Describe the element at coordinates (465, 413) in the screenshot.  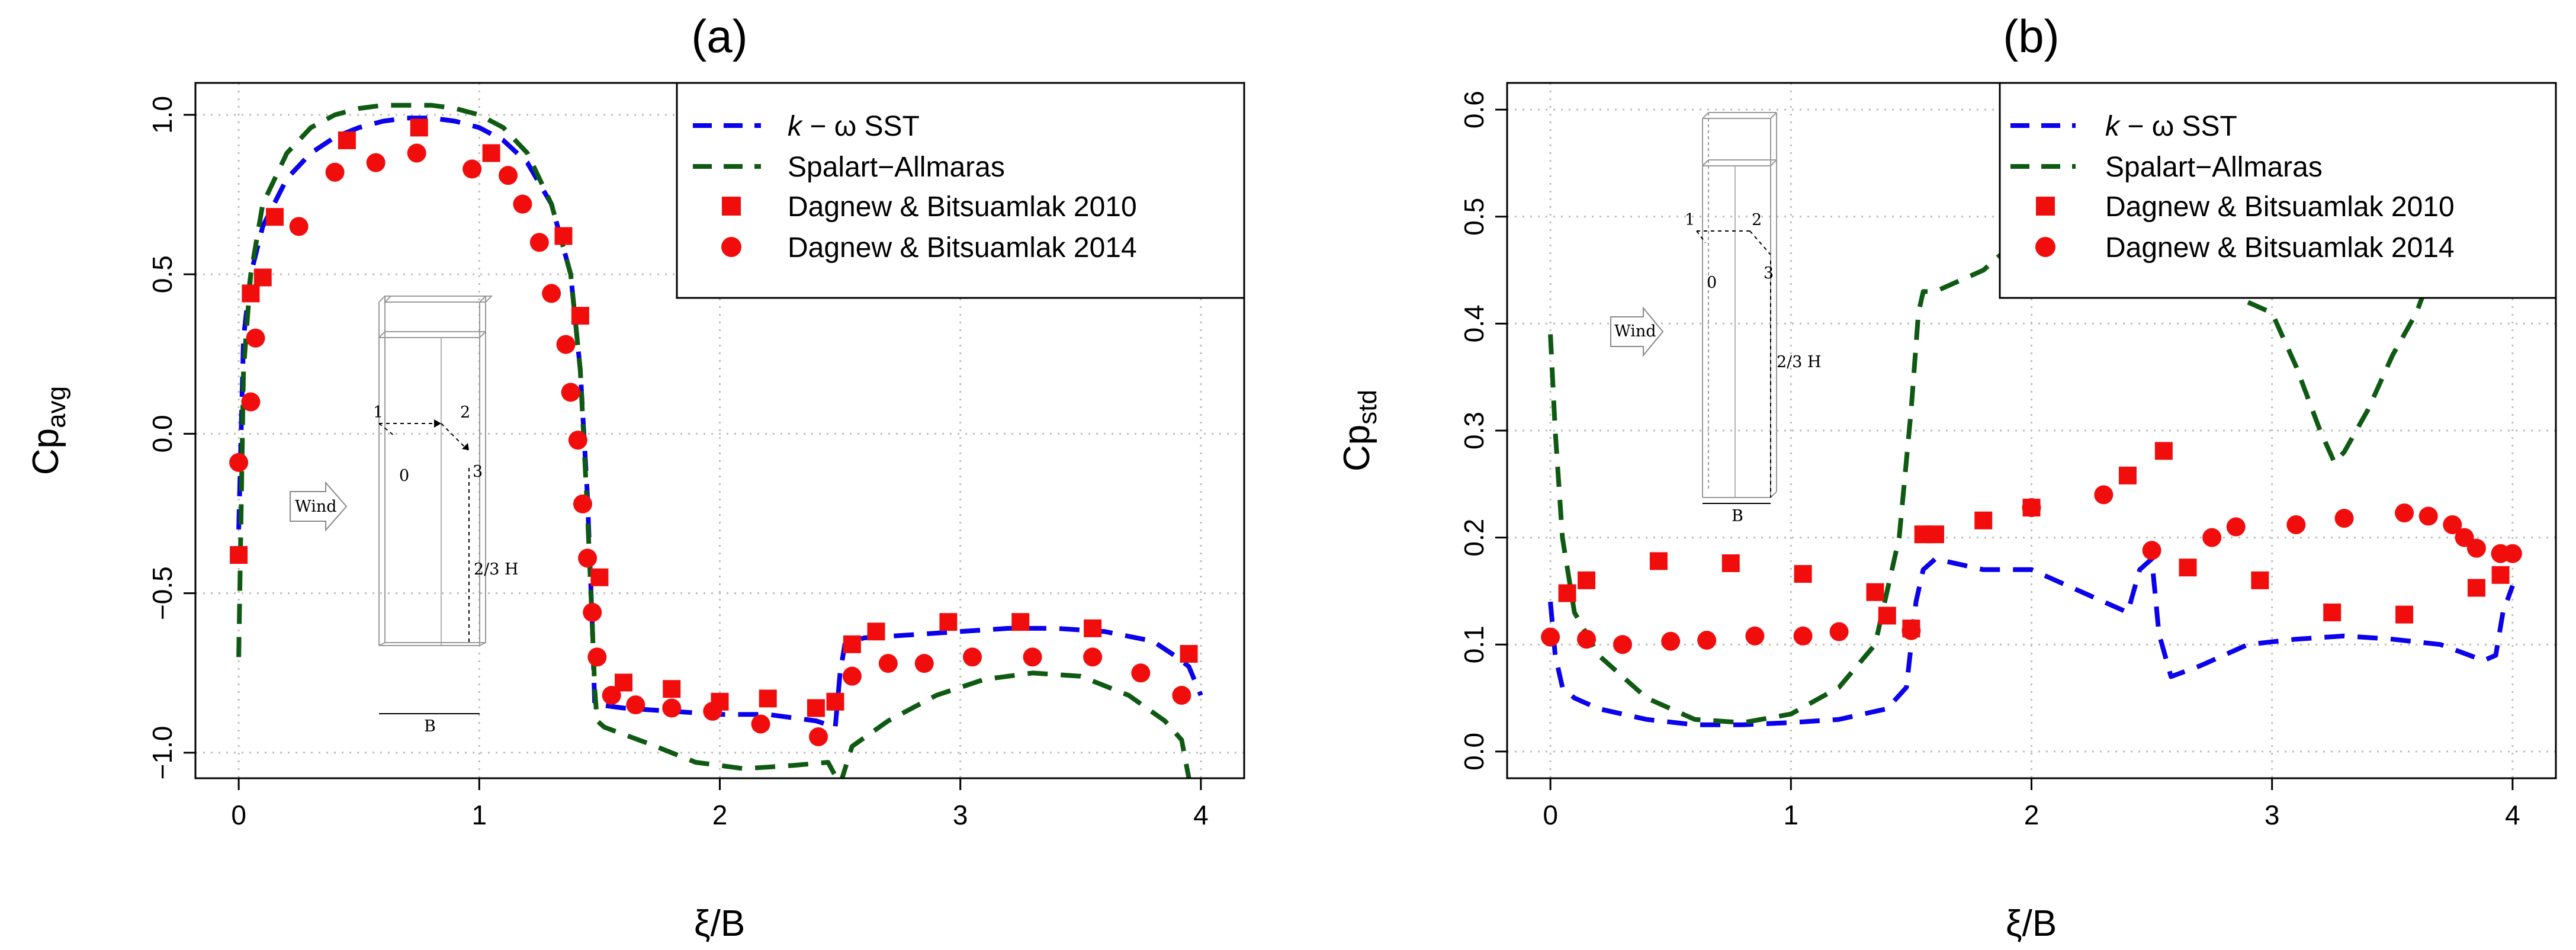
I see `panel-a-inset-point-2: 2` at that location.